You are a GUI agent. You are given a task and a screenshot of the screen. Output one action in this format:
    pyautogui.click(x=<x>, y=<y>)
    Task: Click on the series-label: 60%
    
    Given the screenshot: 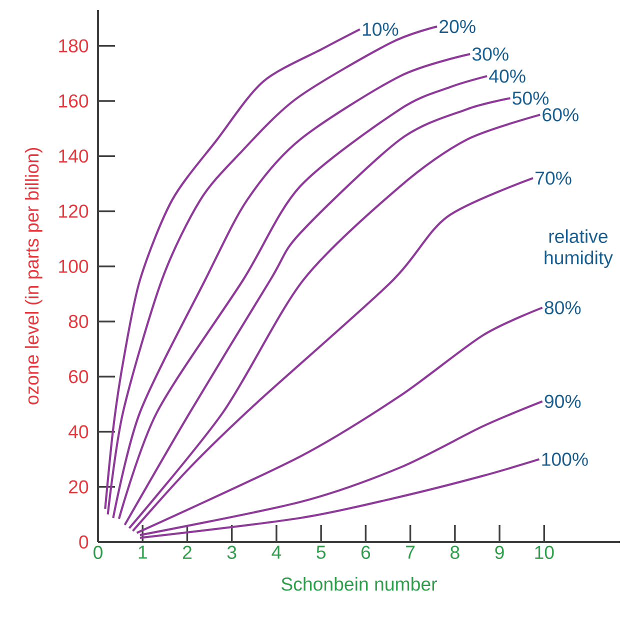 What is the action you would take?
    pyautogui.click(x=560, y=115)
    